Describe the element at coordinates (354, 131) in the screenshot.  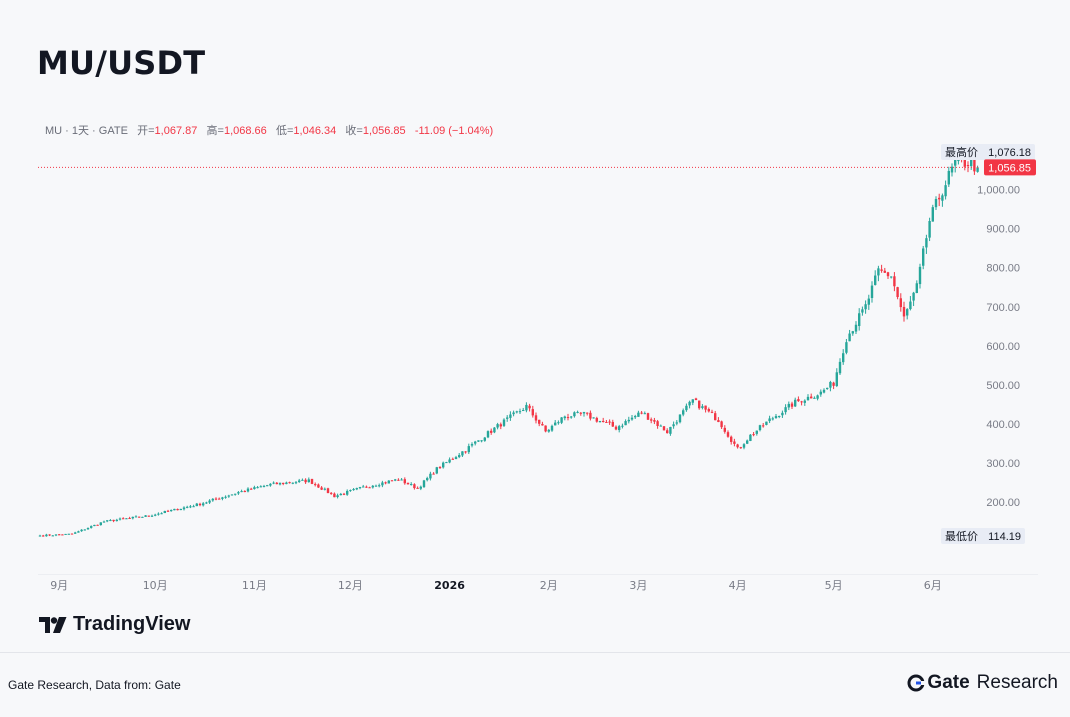
I see `close-label: 收=` at that location.